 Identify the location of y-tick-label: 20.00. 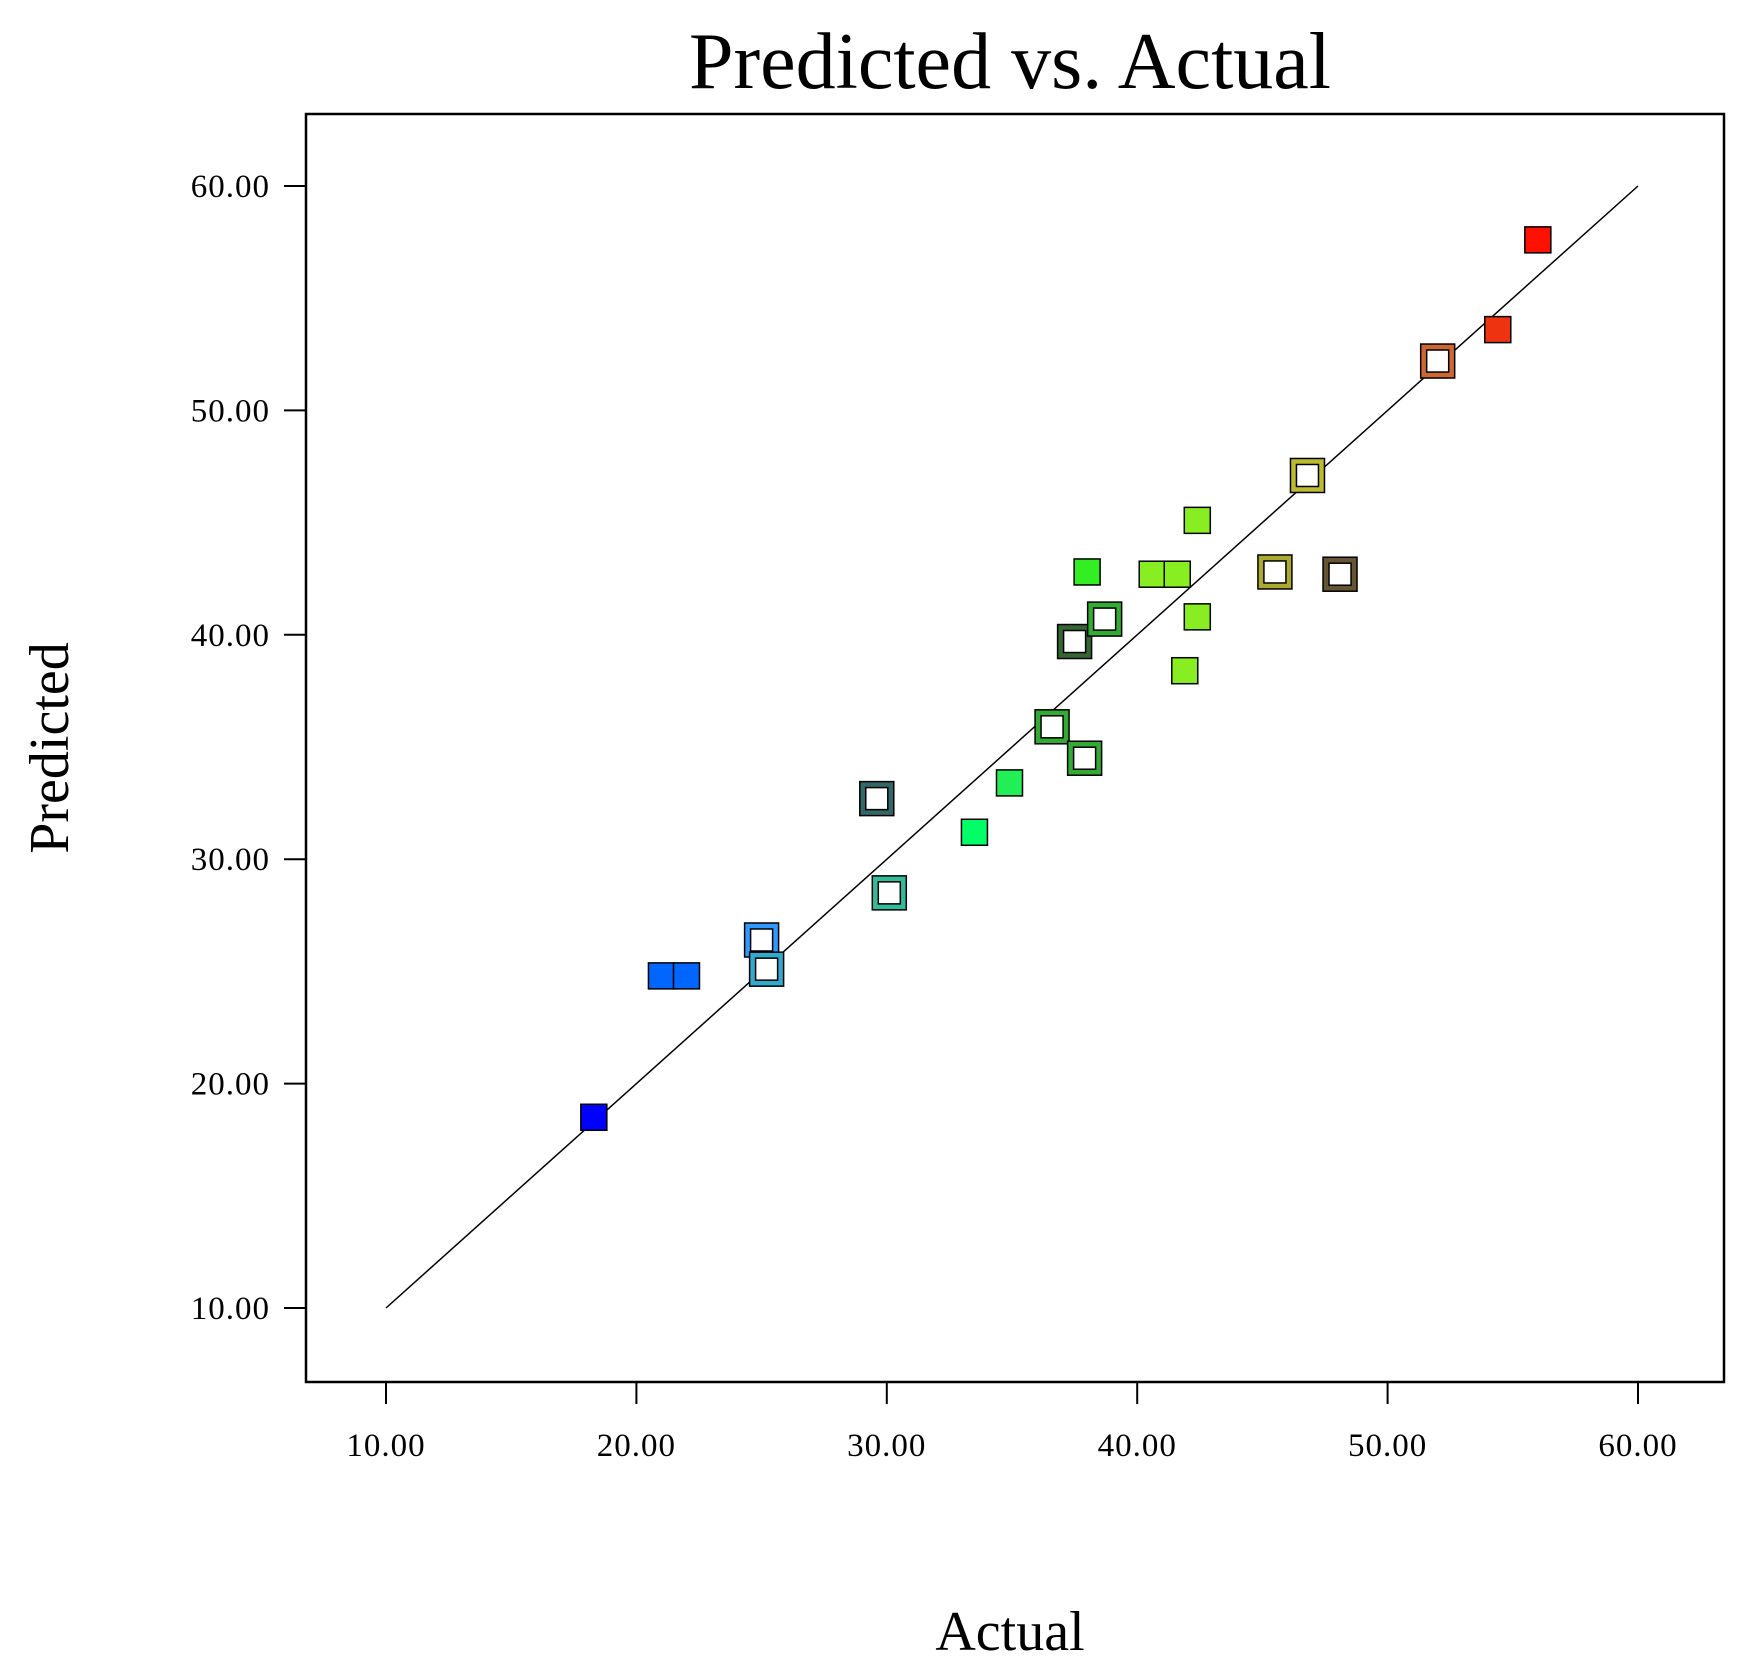
(230, 1085).